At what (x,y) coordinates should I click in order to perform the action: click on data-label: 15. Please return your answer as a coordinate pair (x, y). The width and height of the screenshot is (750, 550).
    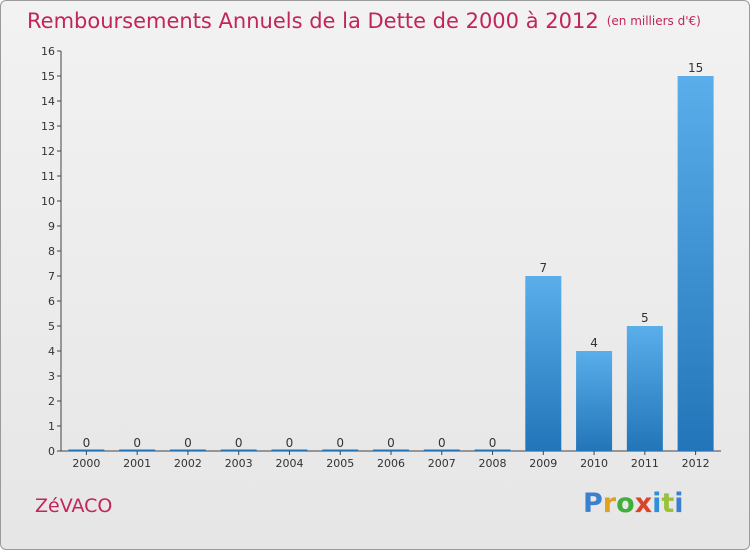
    Looking at the image, I should click on (695, 68).